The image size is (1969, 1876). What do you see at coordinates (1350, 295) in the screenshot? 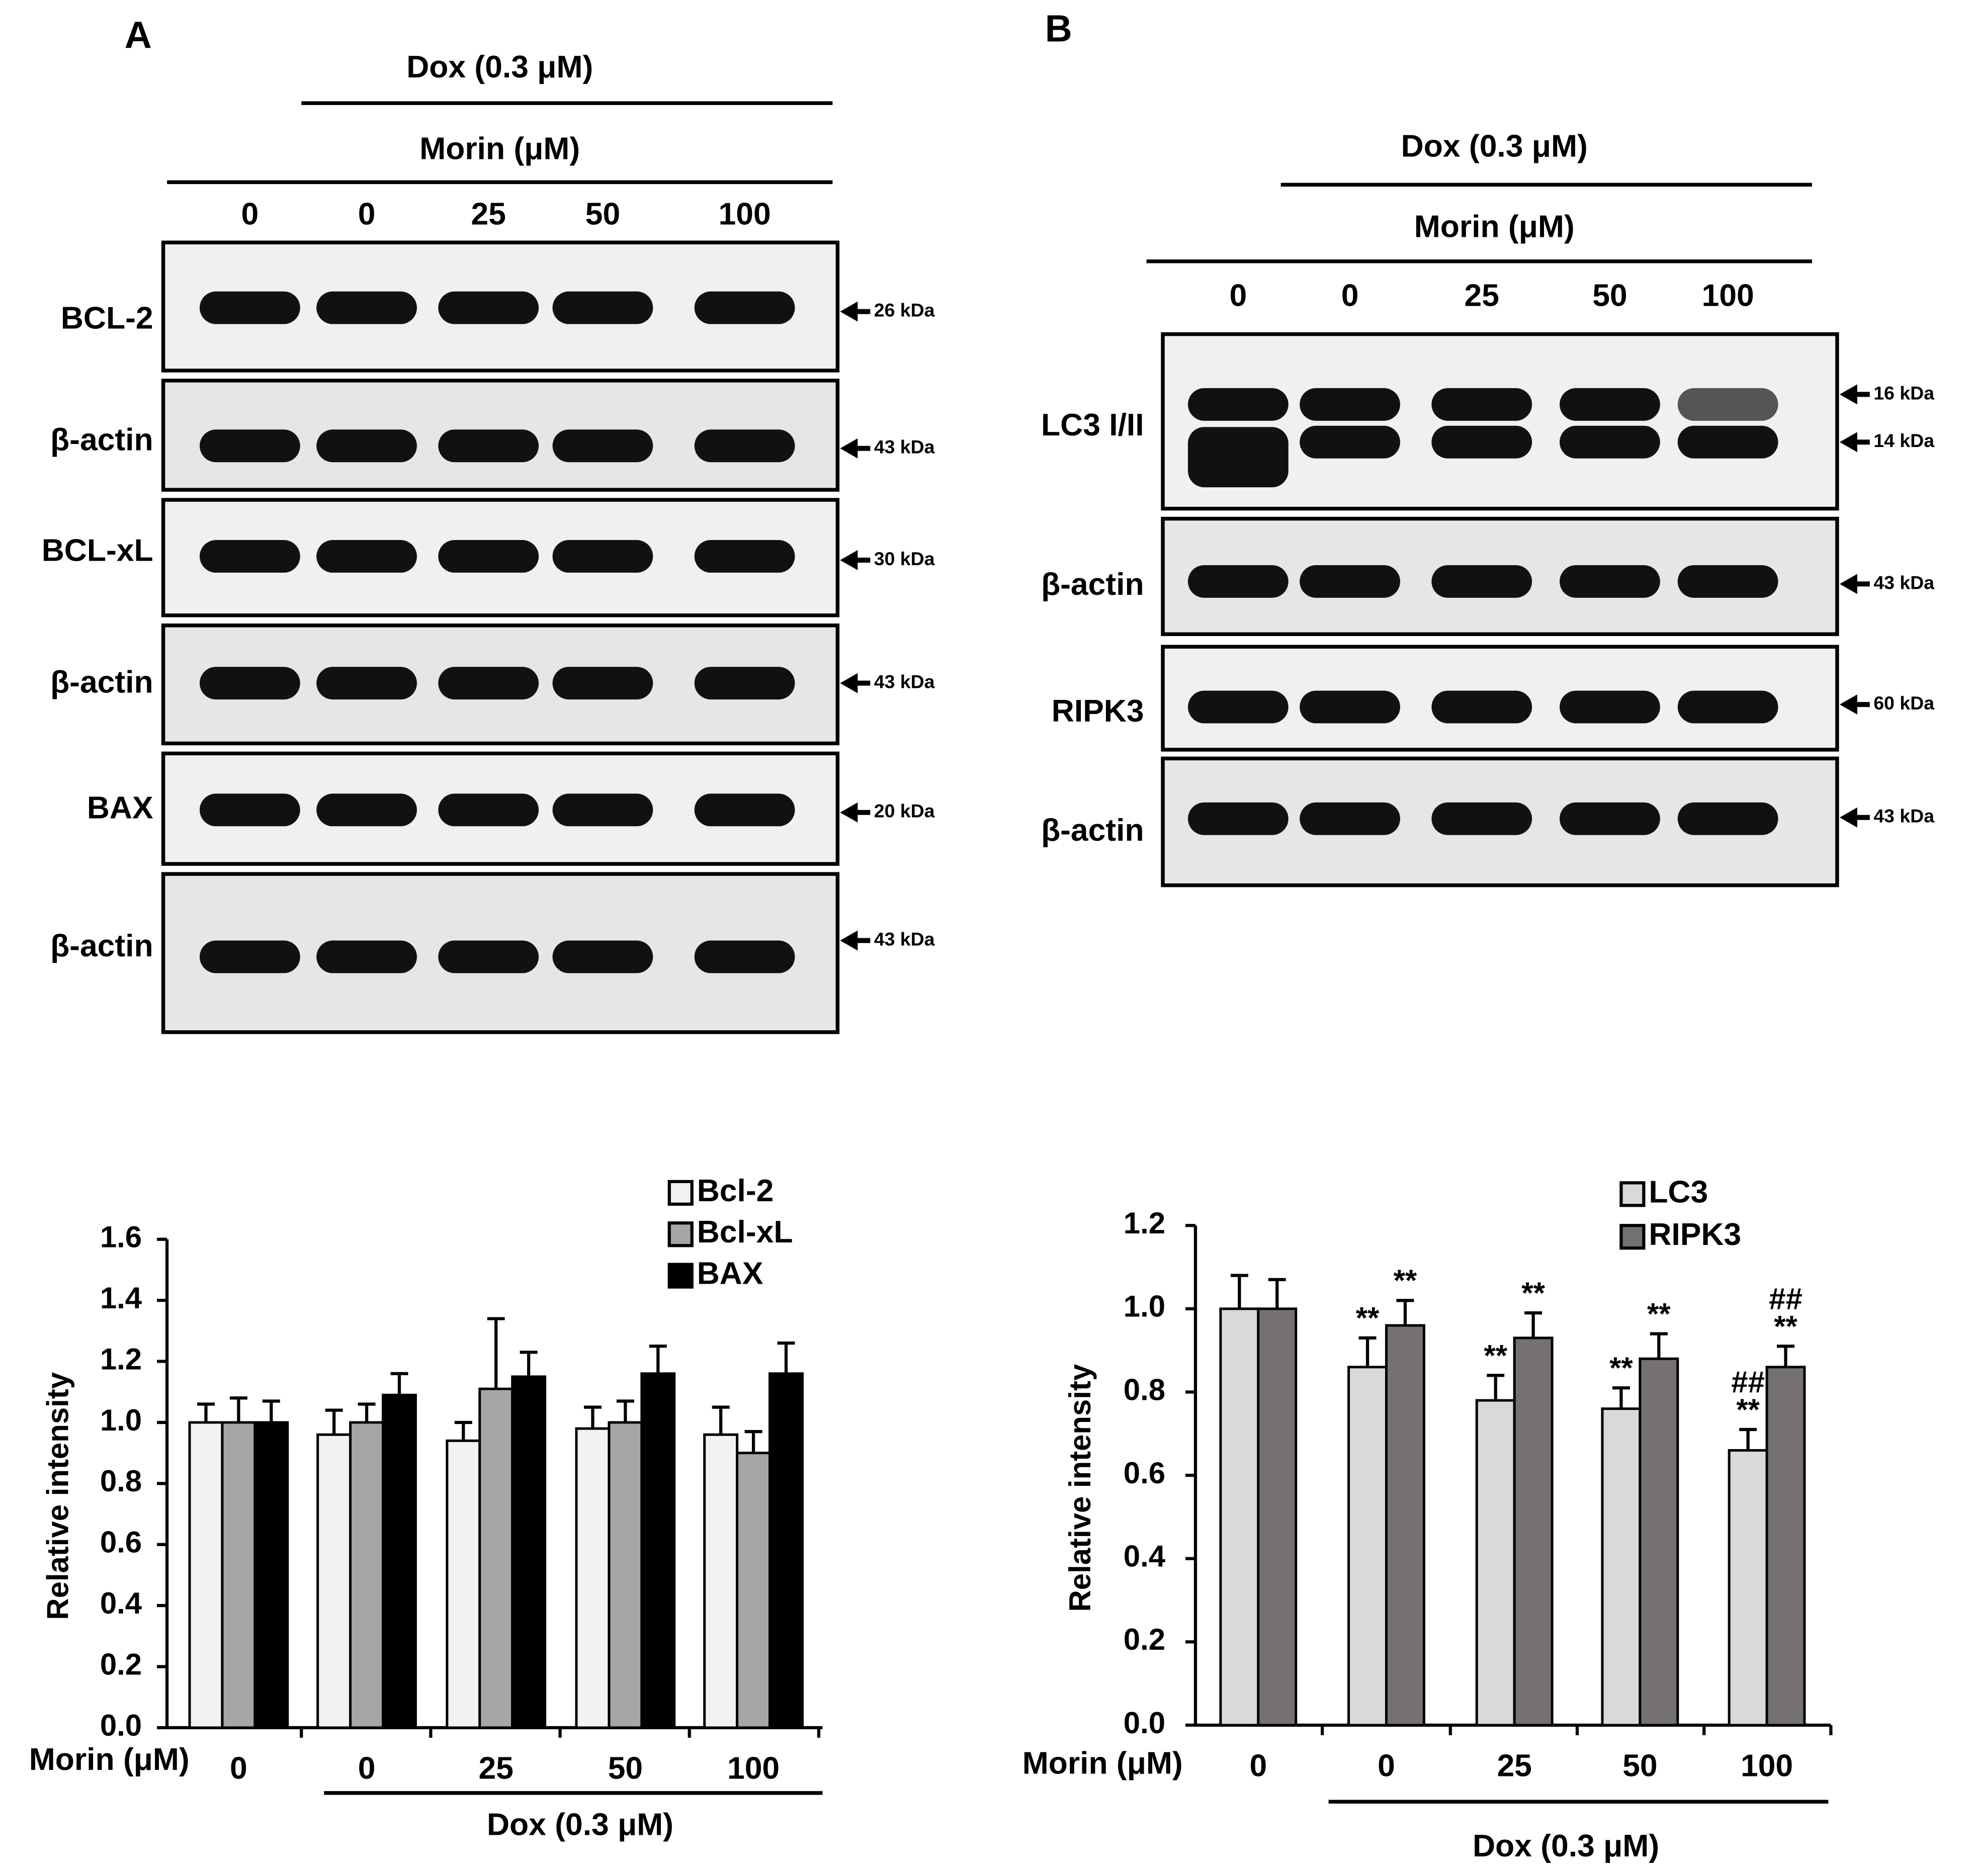
I see `lane-label: 0` at bounding box center [1350, 295].